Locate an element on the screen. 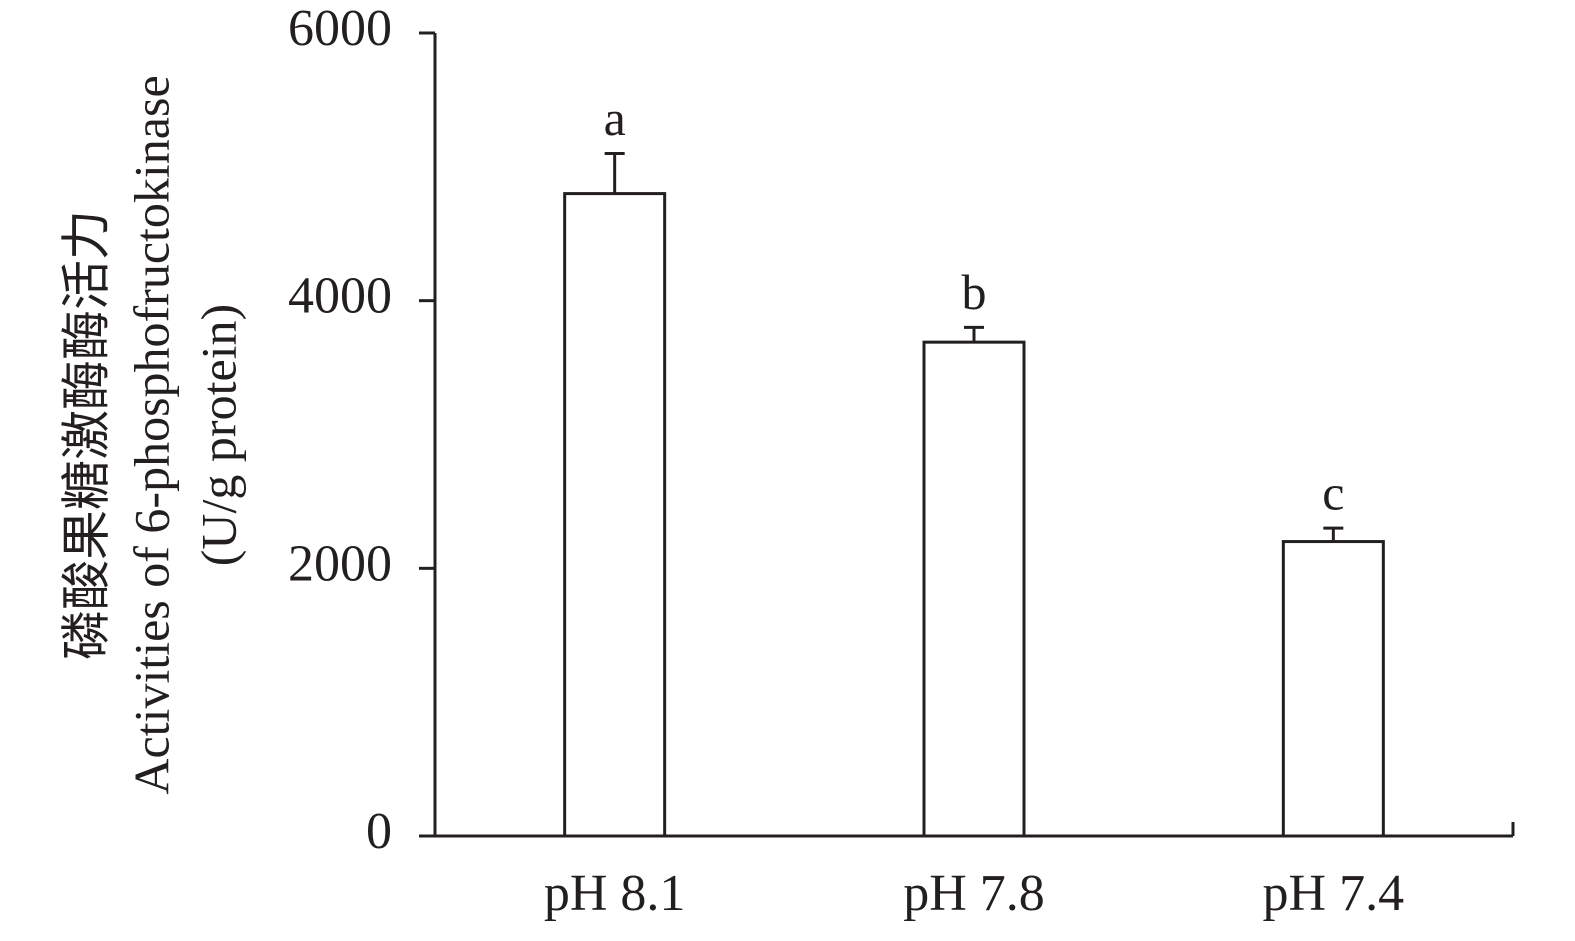 This screenshot has width=1575, height=941. significance-label: a is located at coordinates (615, 118).